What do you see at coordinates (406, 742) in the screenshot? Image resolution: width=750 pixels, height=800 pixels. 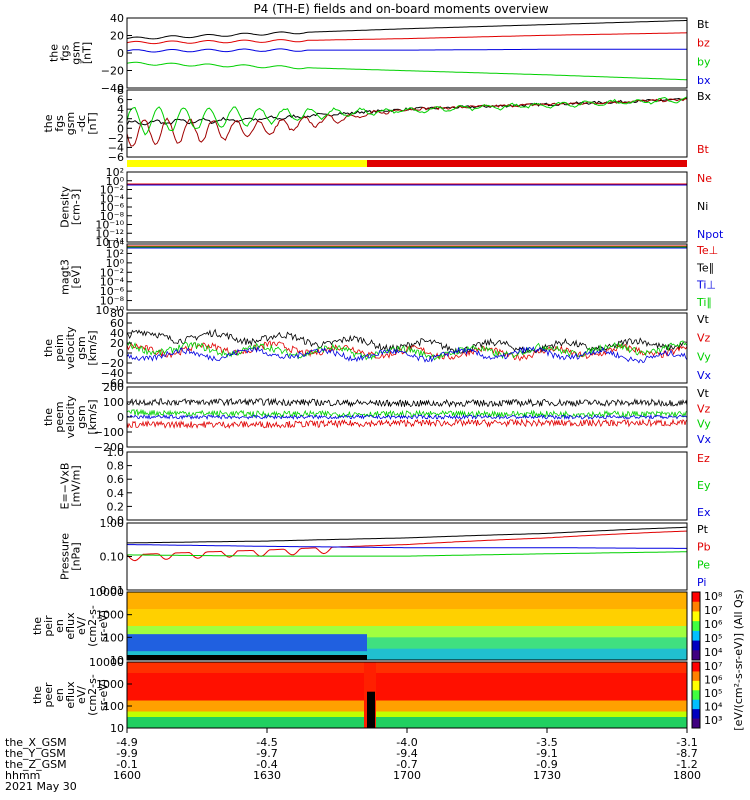 I see `x-row-value: -4.0` at bounding box center [406, 742].